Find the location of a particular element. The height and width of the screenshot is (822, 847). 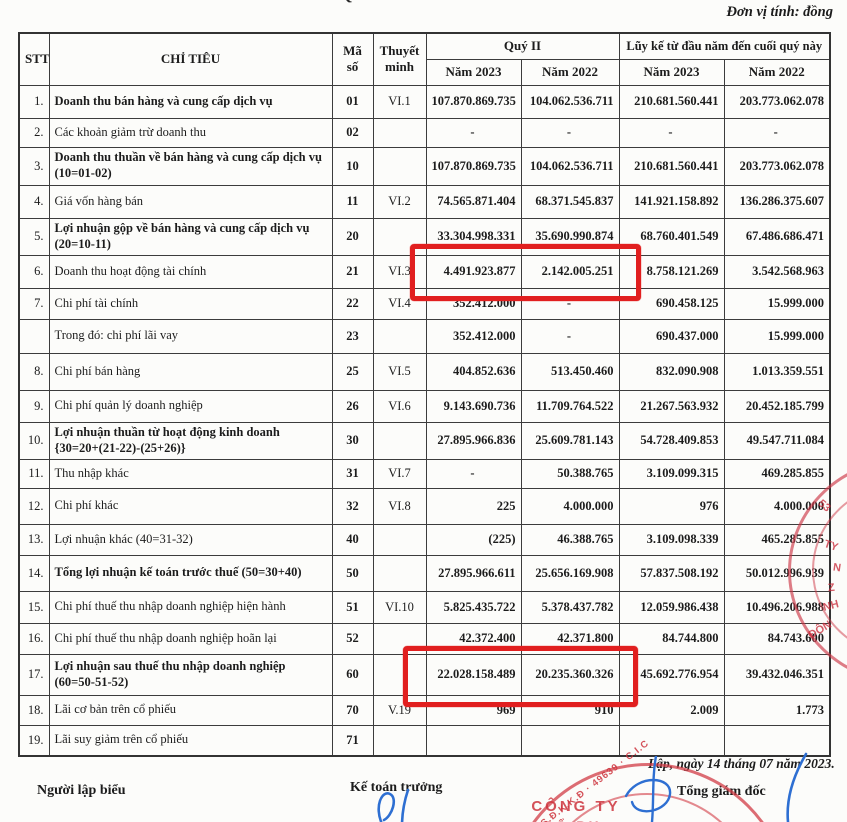

row-thuyet-minh: VI.4 is located at coordinates (399, 303).